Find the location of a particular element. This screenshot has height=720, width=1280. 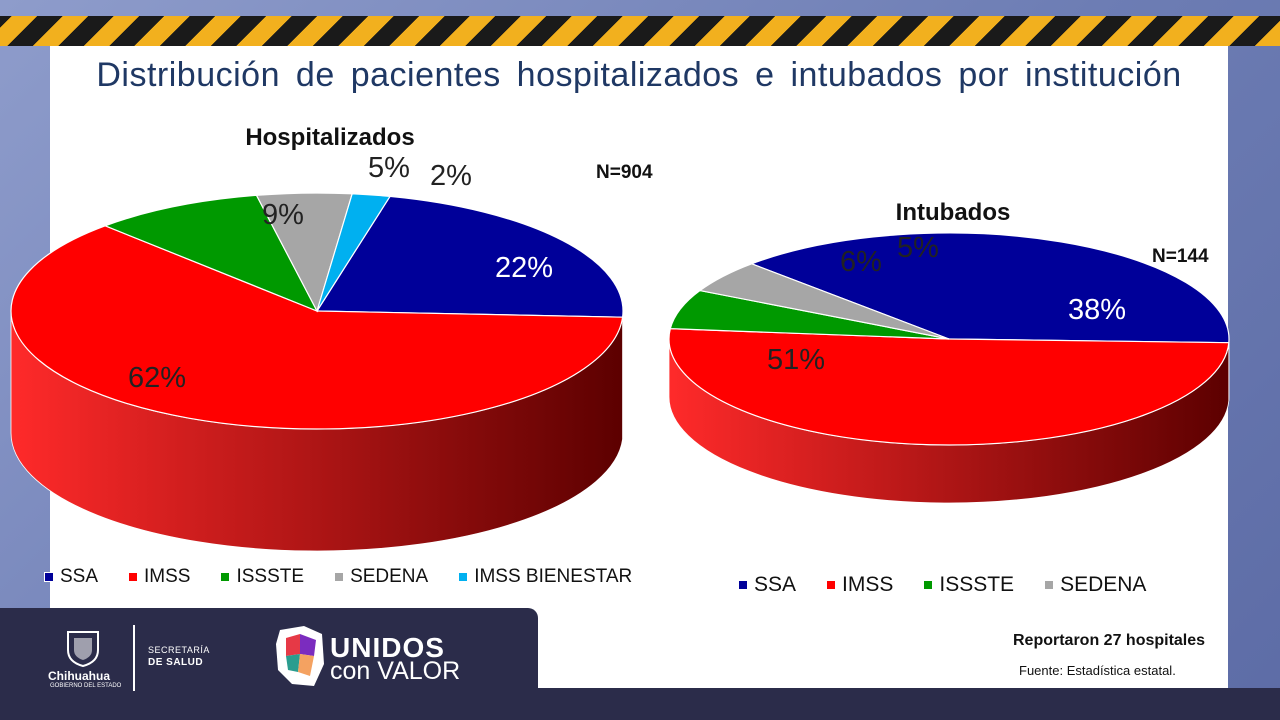

n-label-0: N=904 is located at coordinates (624, 172).